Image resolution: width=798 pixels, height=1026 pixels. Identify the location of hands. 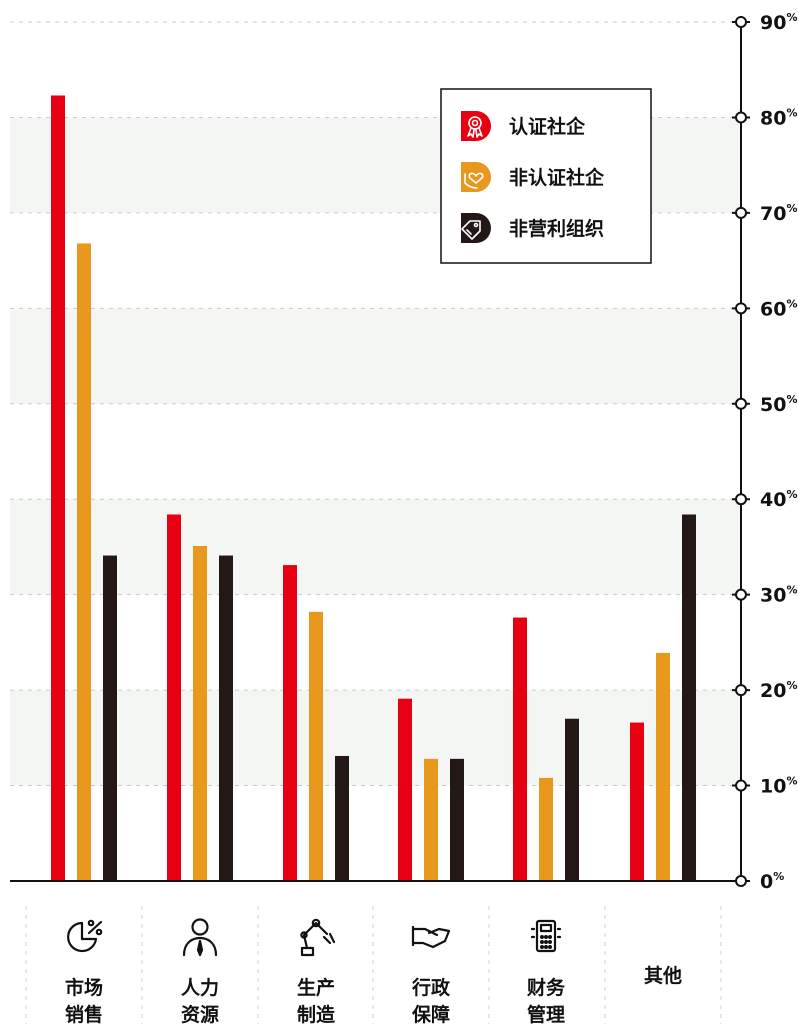
(431, 938).